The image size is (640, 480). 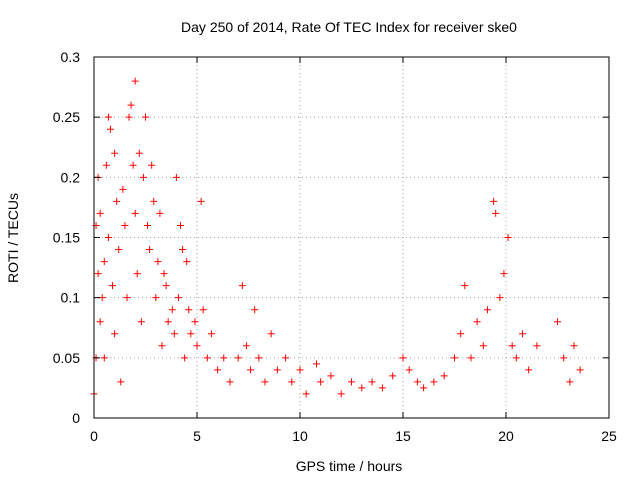 I want to click on y-tick-label: 0.2, so click(x=71, y=177).